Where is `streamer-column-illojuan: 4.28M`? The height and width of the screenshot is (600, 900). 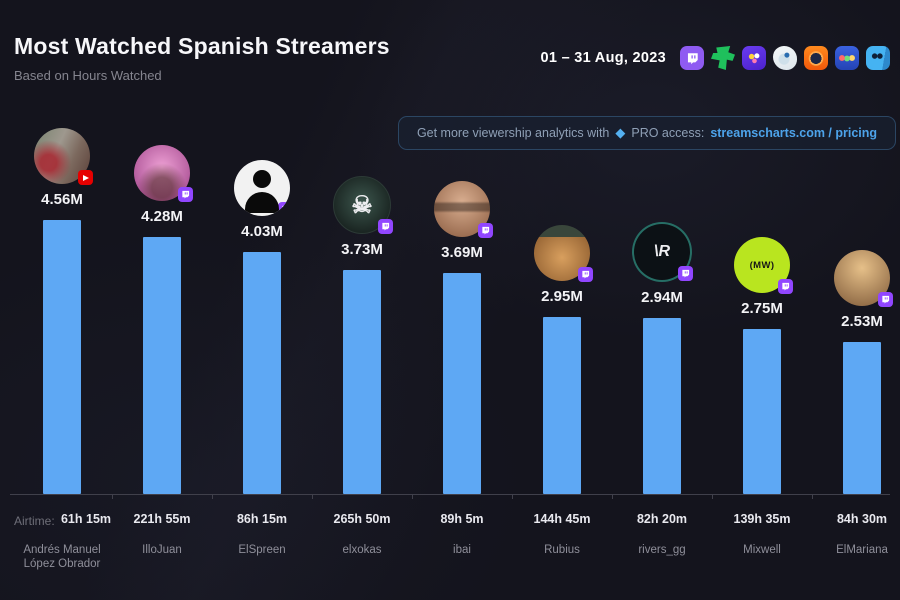 streamer-column-illojuan: 4.28M is located at coordinates (162, 319).